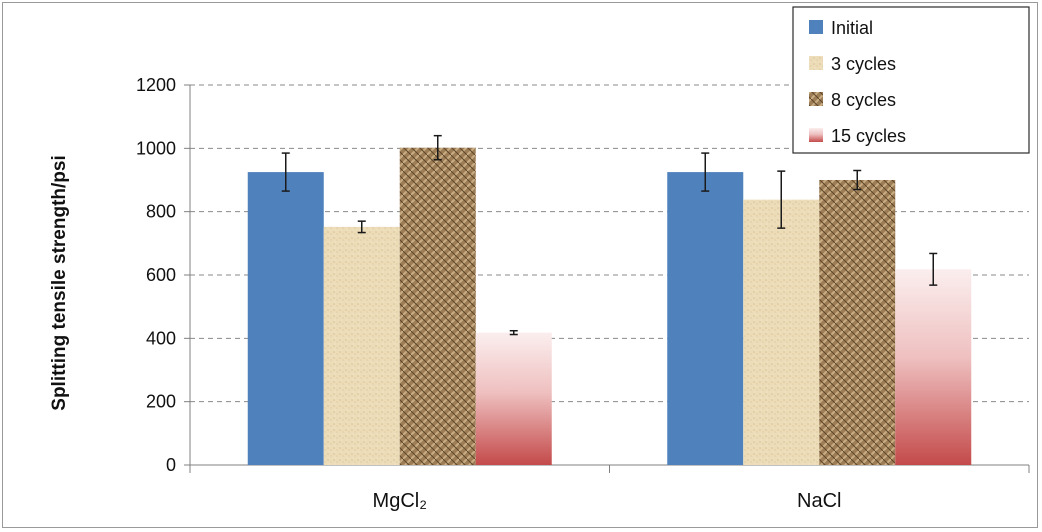 The height and width of the screenshot is (532, 1042). What do you see at coordinates (171, 465) in the screenshot?
I see `y-tick-label: 0` at bounding box center [171, 465].